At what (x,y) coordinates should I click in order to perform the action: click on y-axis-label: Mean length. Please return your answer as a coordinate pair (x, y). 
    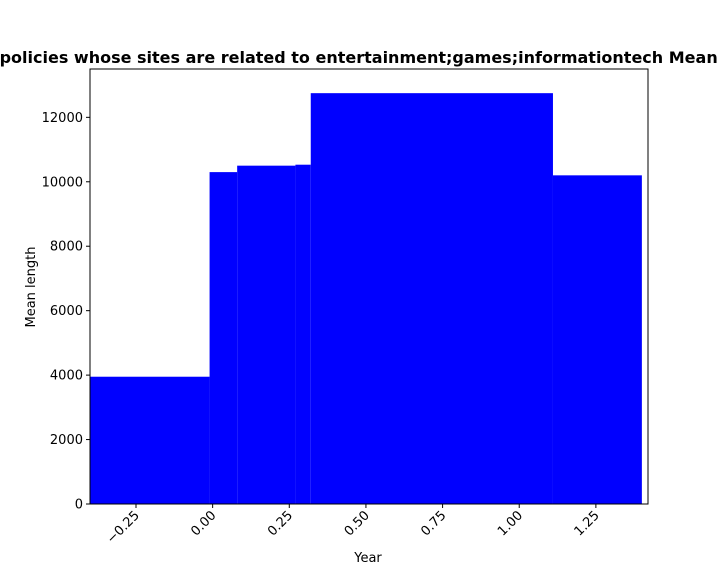
    Looking at the image, I should click on (31, 287).